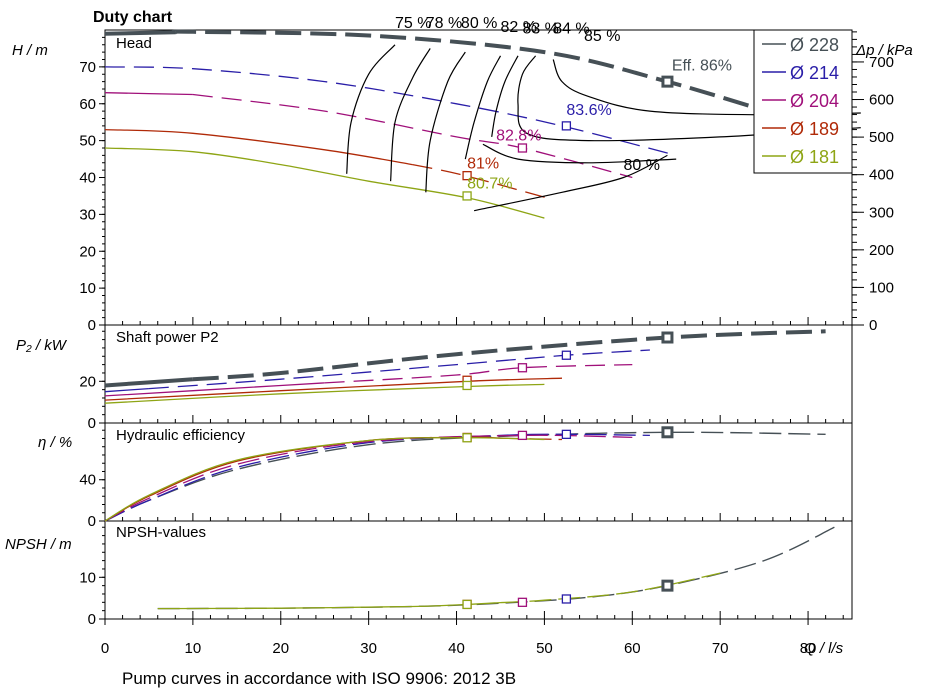 This screenshot has width=944, height=693. What do you see at coordinates (87, 214) in the screenshot?
I see `y-tick-label: 30` at bounding box center [87, 214].